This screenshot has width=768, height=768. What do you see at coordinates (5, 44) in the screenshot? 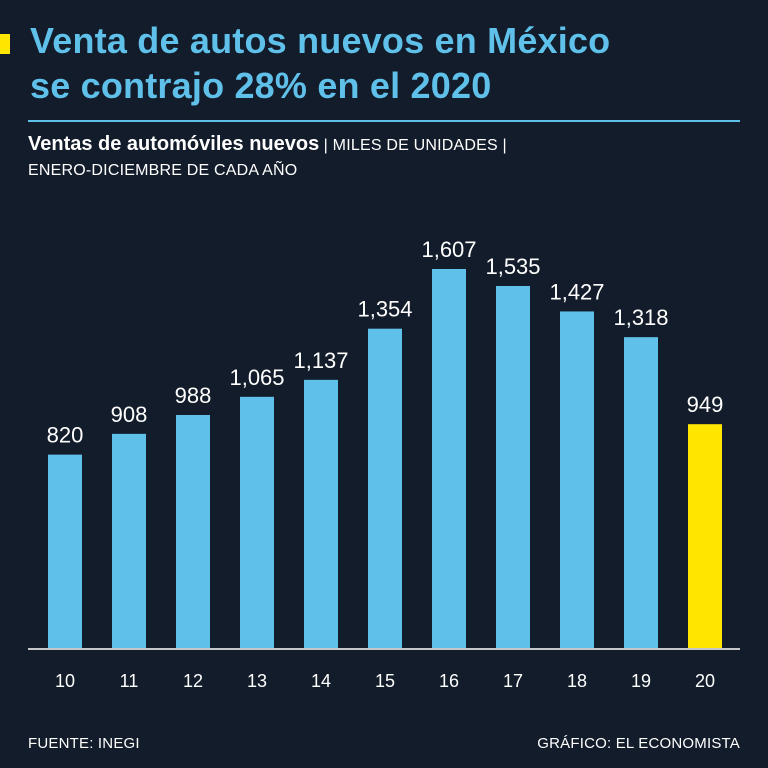
I see `title-accent-marker` at bounding box center [5, 44].